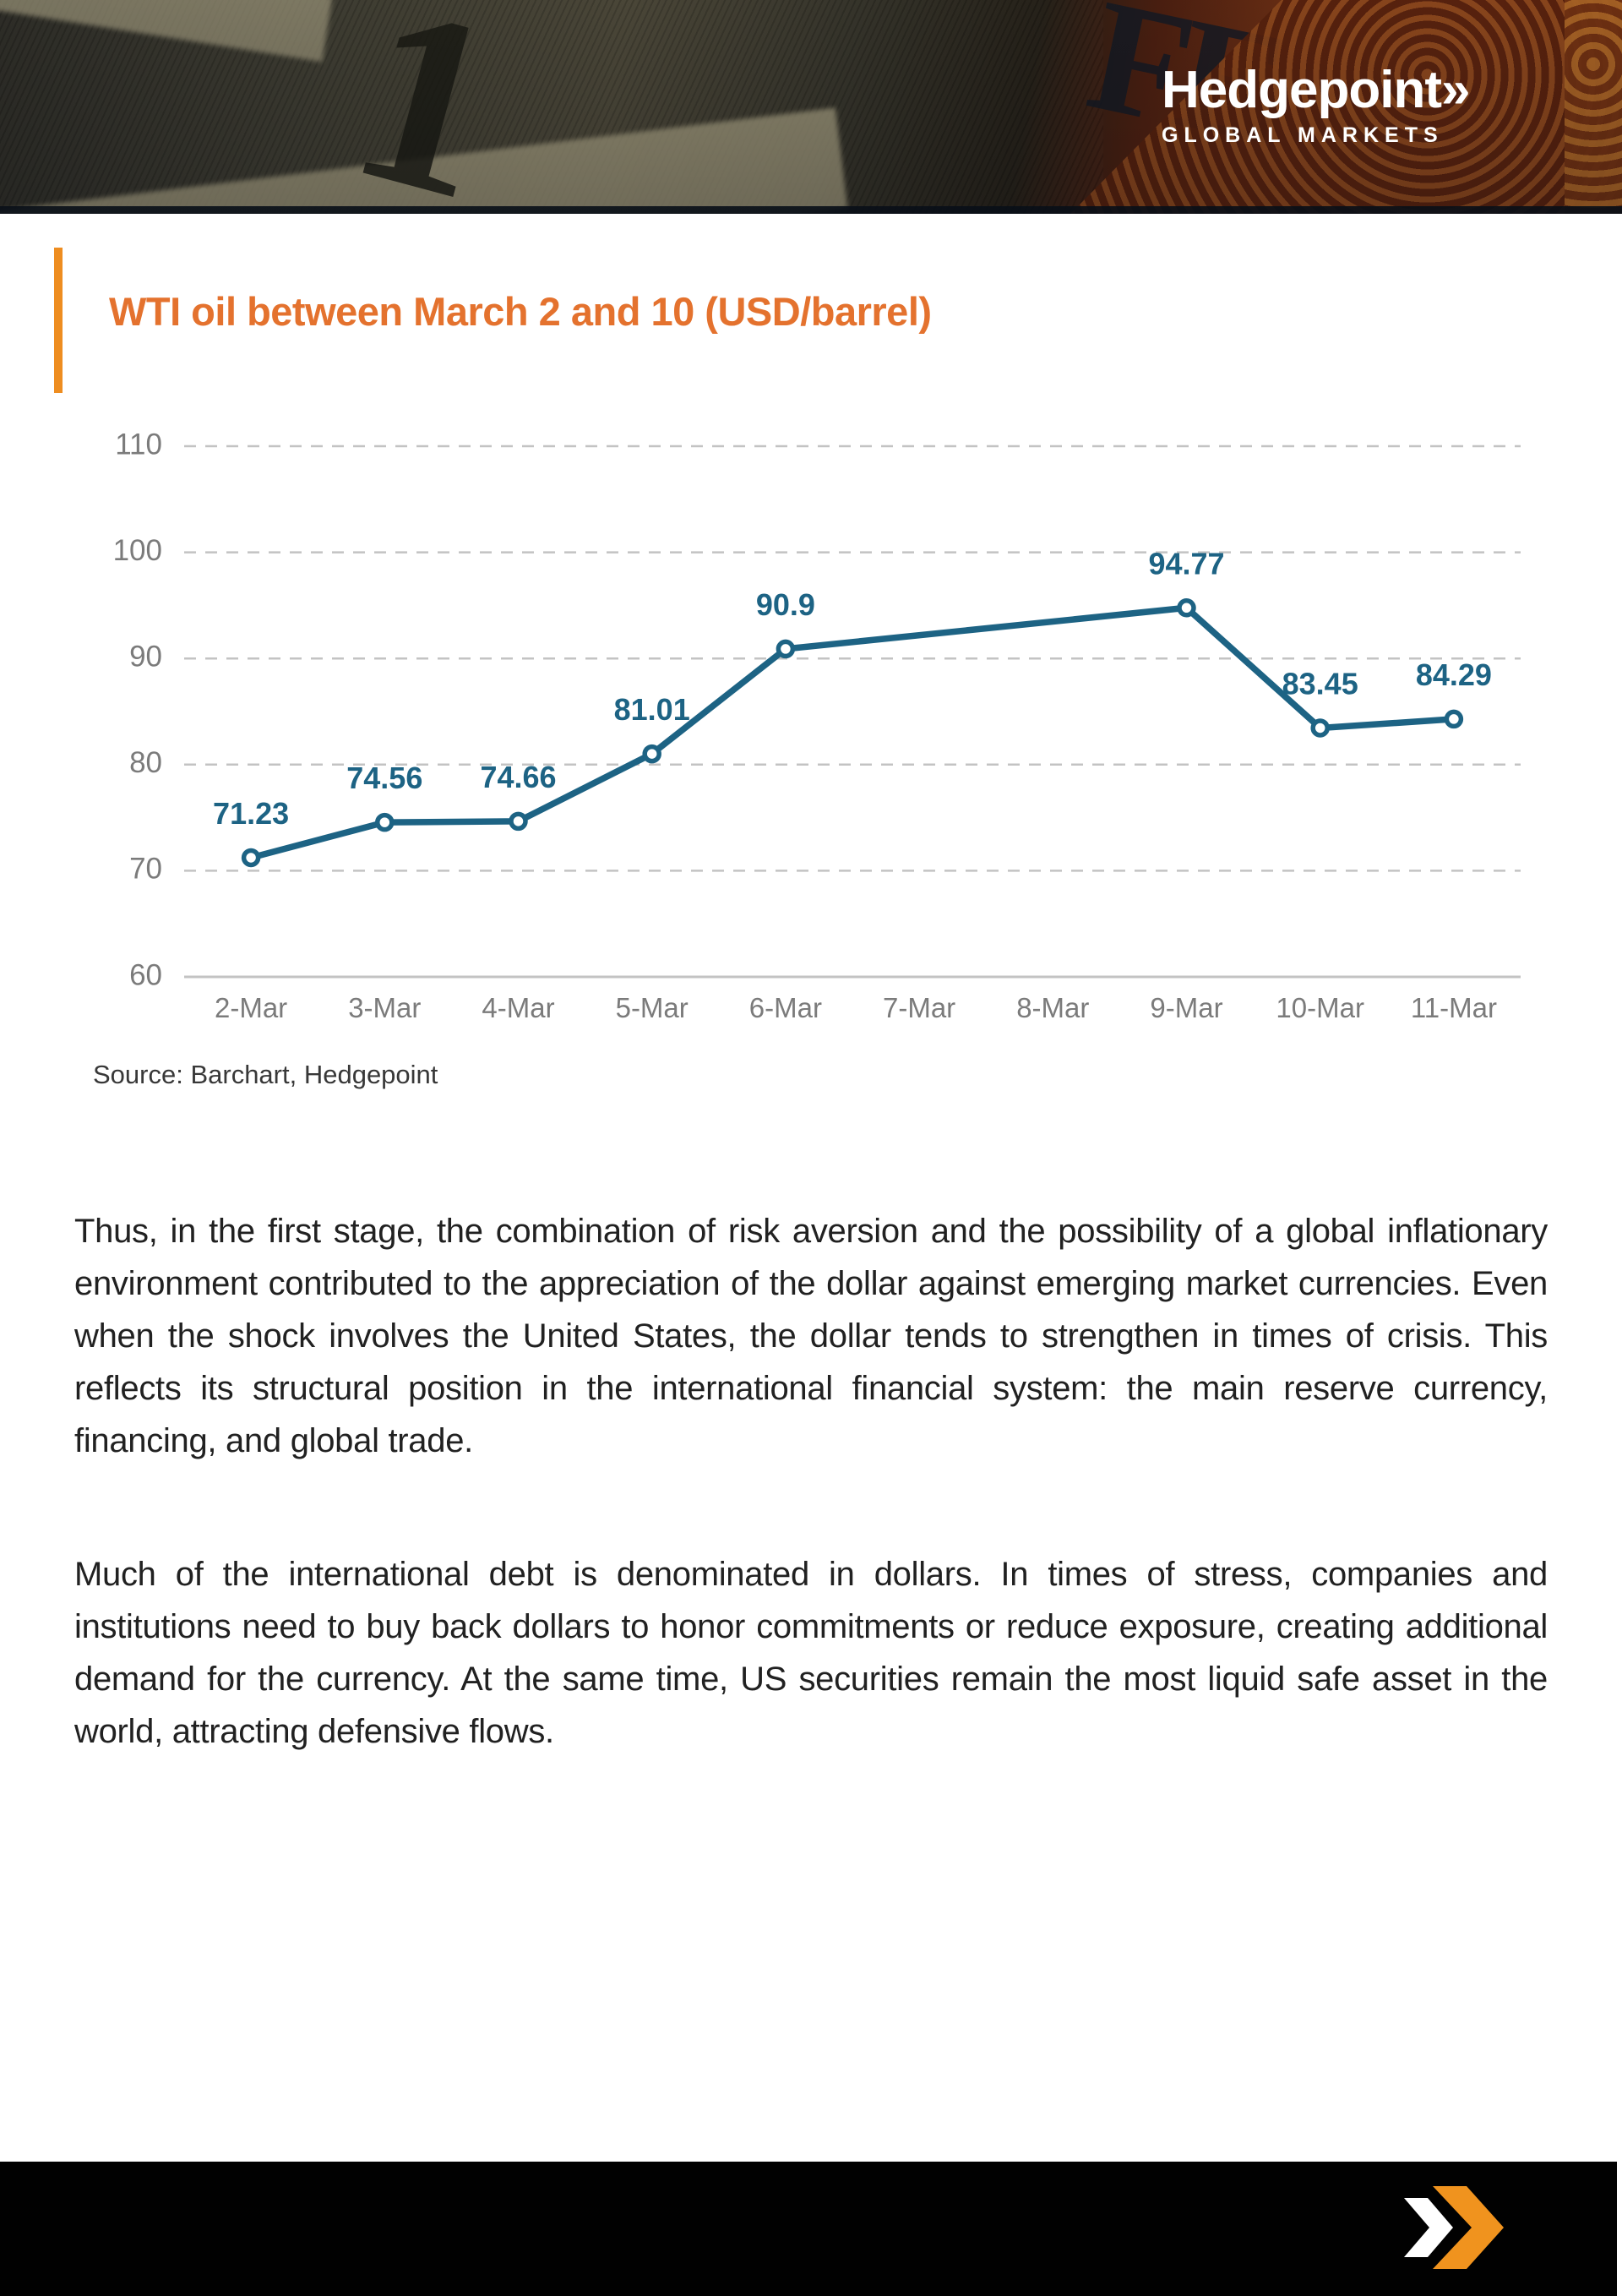  I want to click on logo-text: Hedgepoint, so click(1302, 90).